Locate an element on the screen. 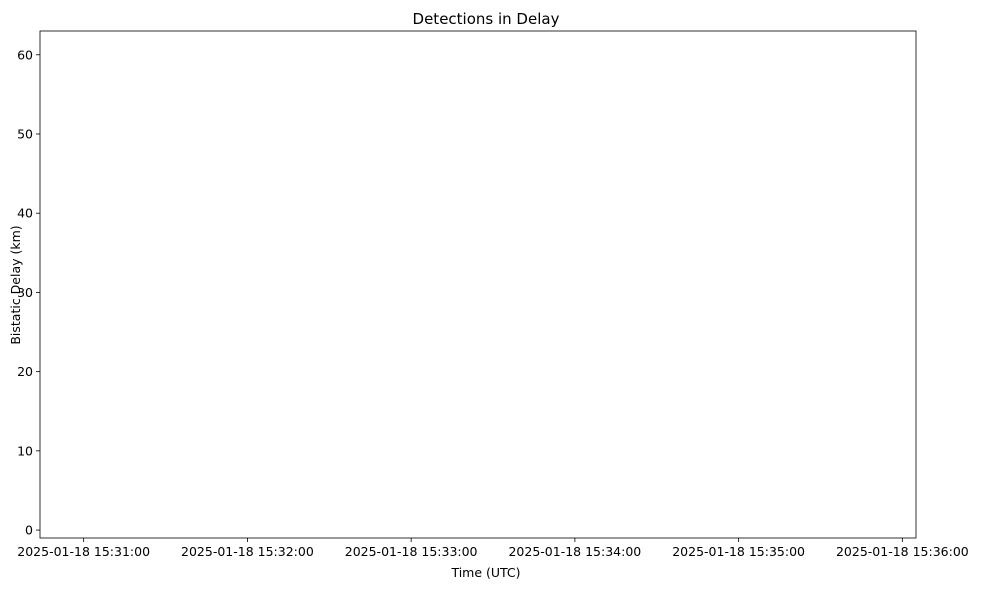  x-tick-label: 2025-01-18 15:34:00 is located at coordinates (574, 551).